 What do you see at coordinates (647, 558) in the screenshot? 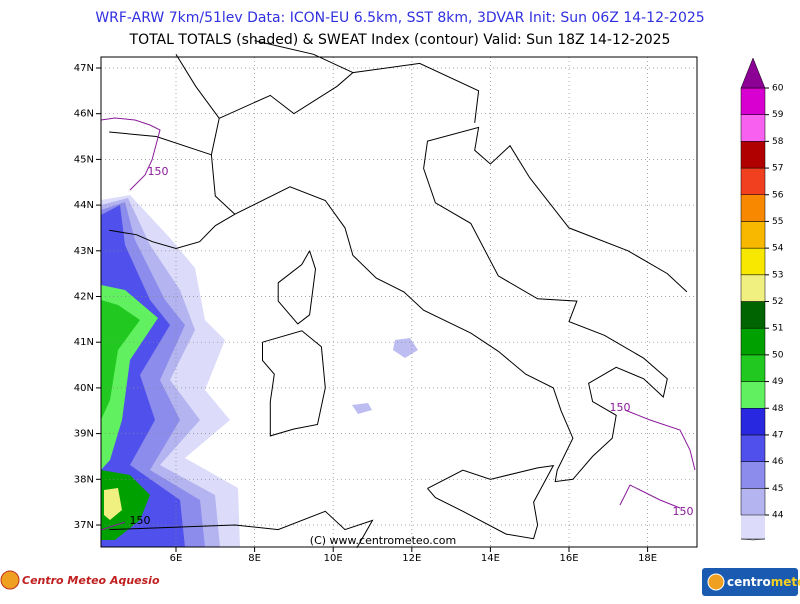
I see `lon-label: 18E` at bounding box center [647, 558].